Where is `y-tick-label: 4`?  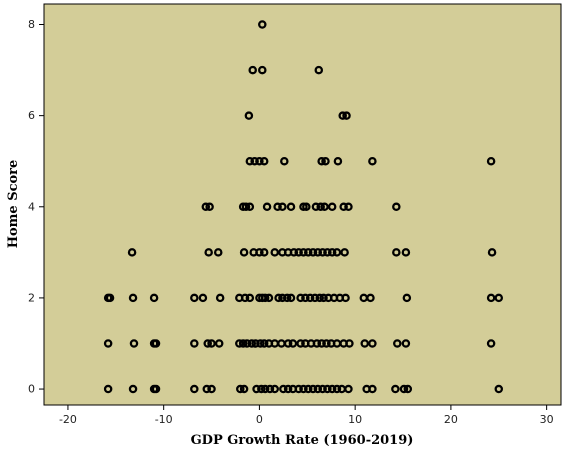
y-tick-label: 4 is located at coordinates (31, 206).